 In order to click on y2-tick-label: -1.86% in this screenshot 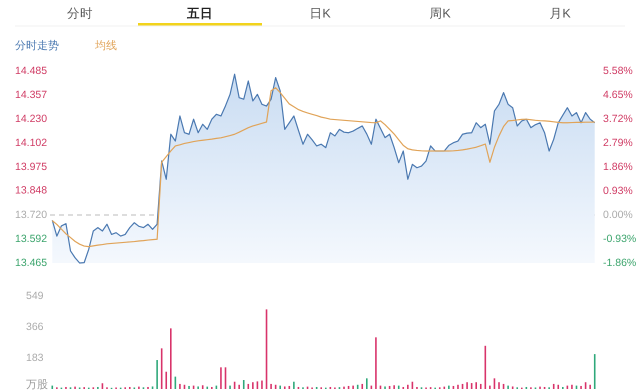, I will do `click(619, 262)`.